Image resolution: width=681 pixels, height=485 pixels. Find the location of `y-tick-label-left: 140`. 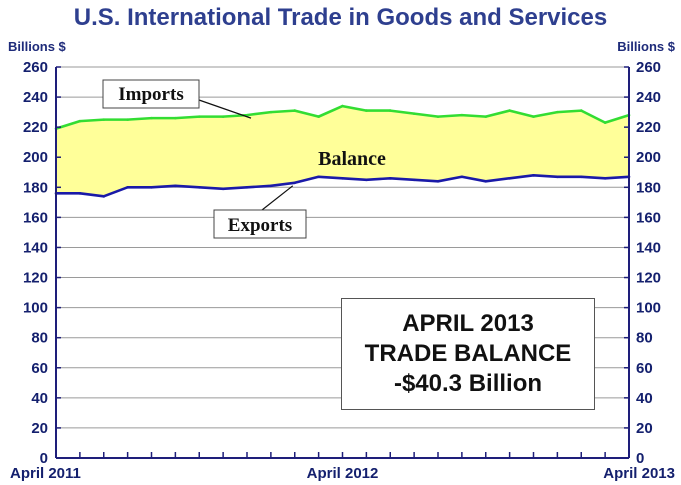

y-tick-label-left: 140 is located at coordinates (35, 247).